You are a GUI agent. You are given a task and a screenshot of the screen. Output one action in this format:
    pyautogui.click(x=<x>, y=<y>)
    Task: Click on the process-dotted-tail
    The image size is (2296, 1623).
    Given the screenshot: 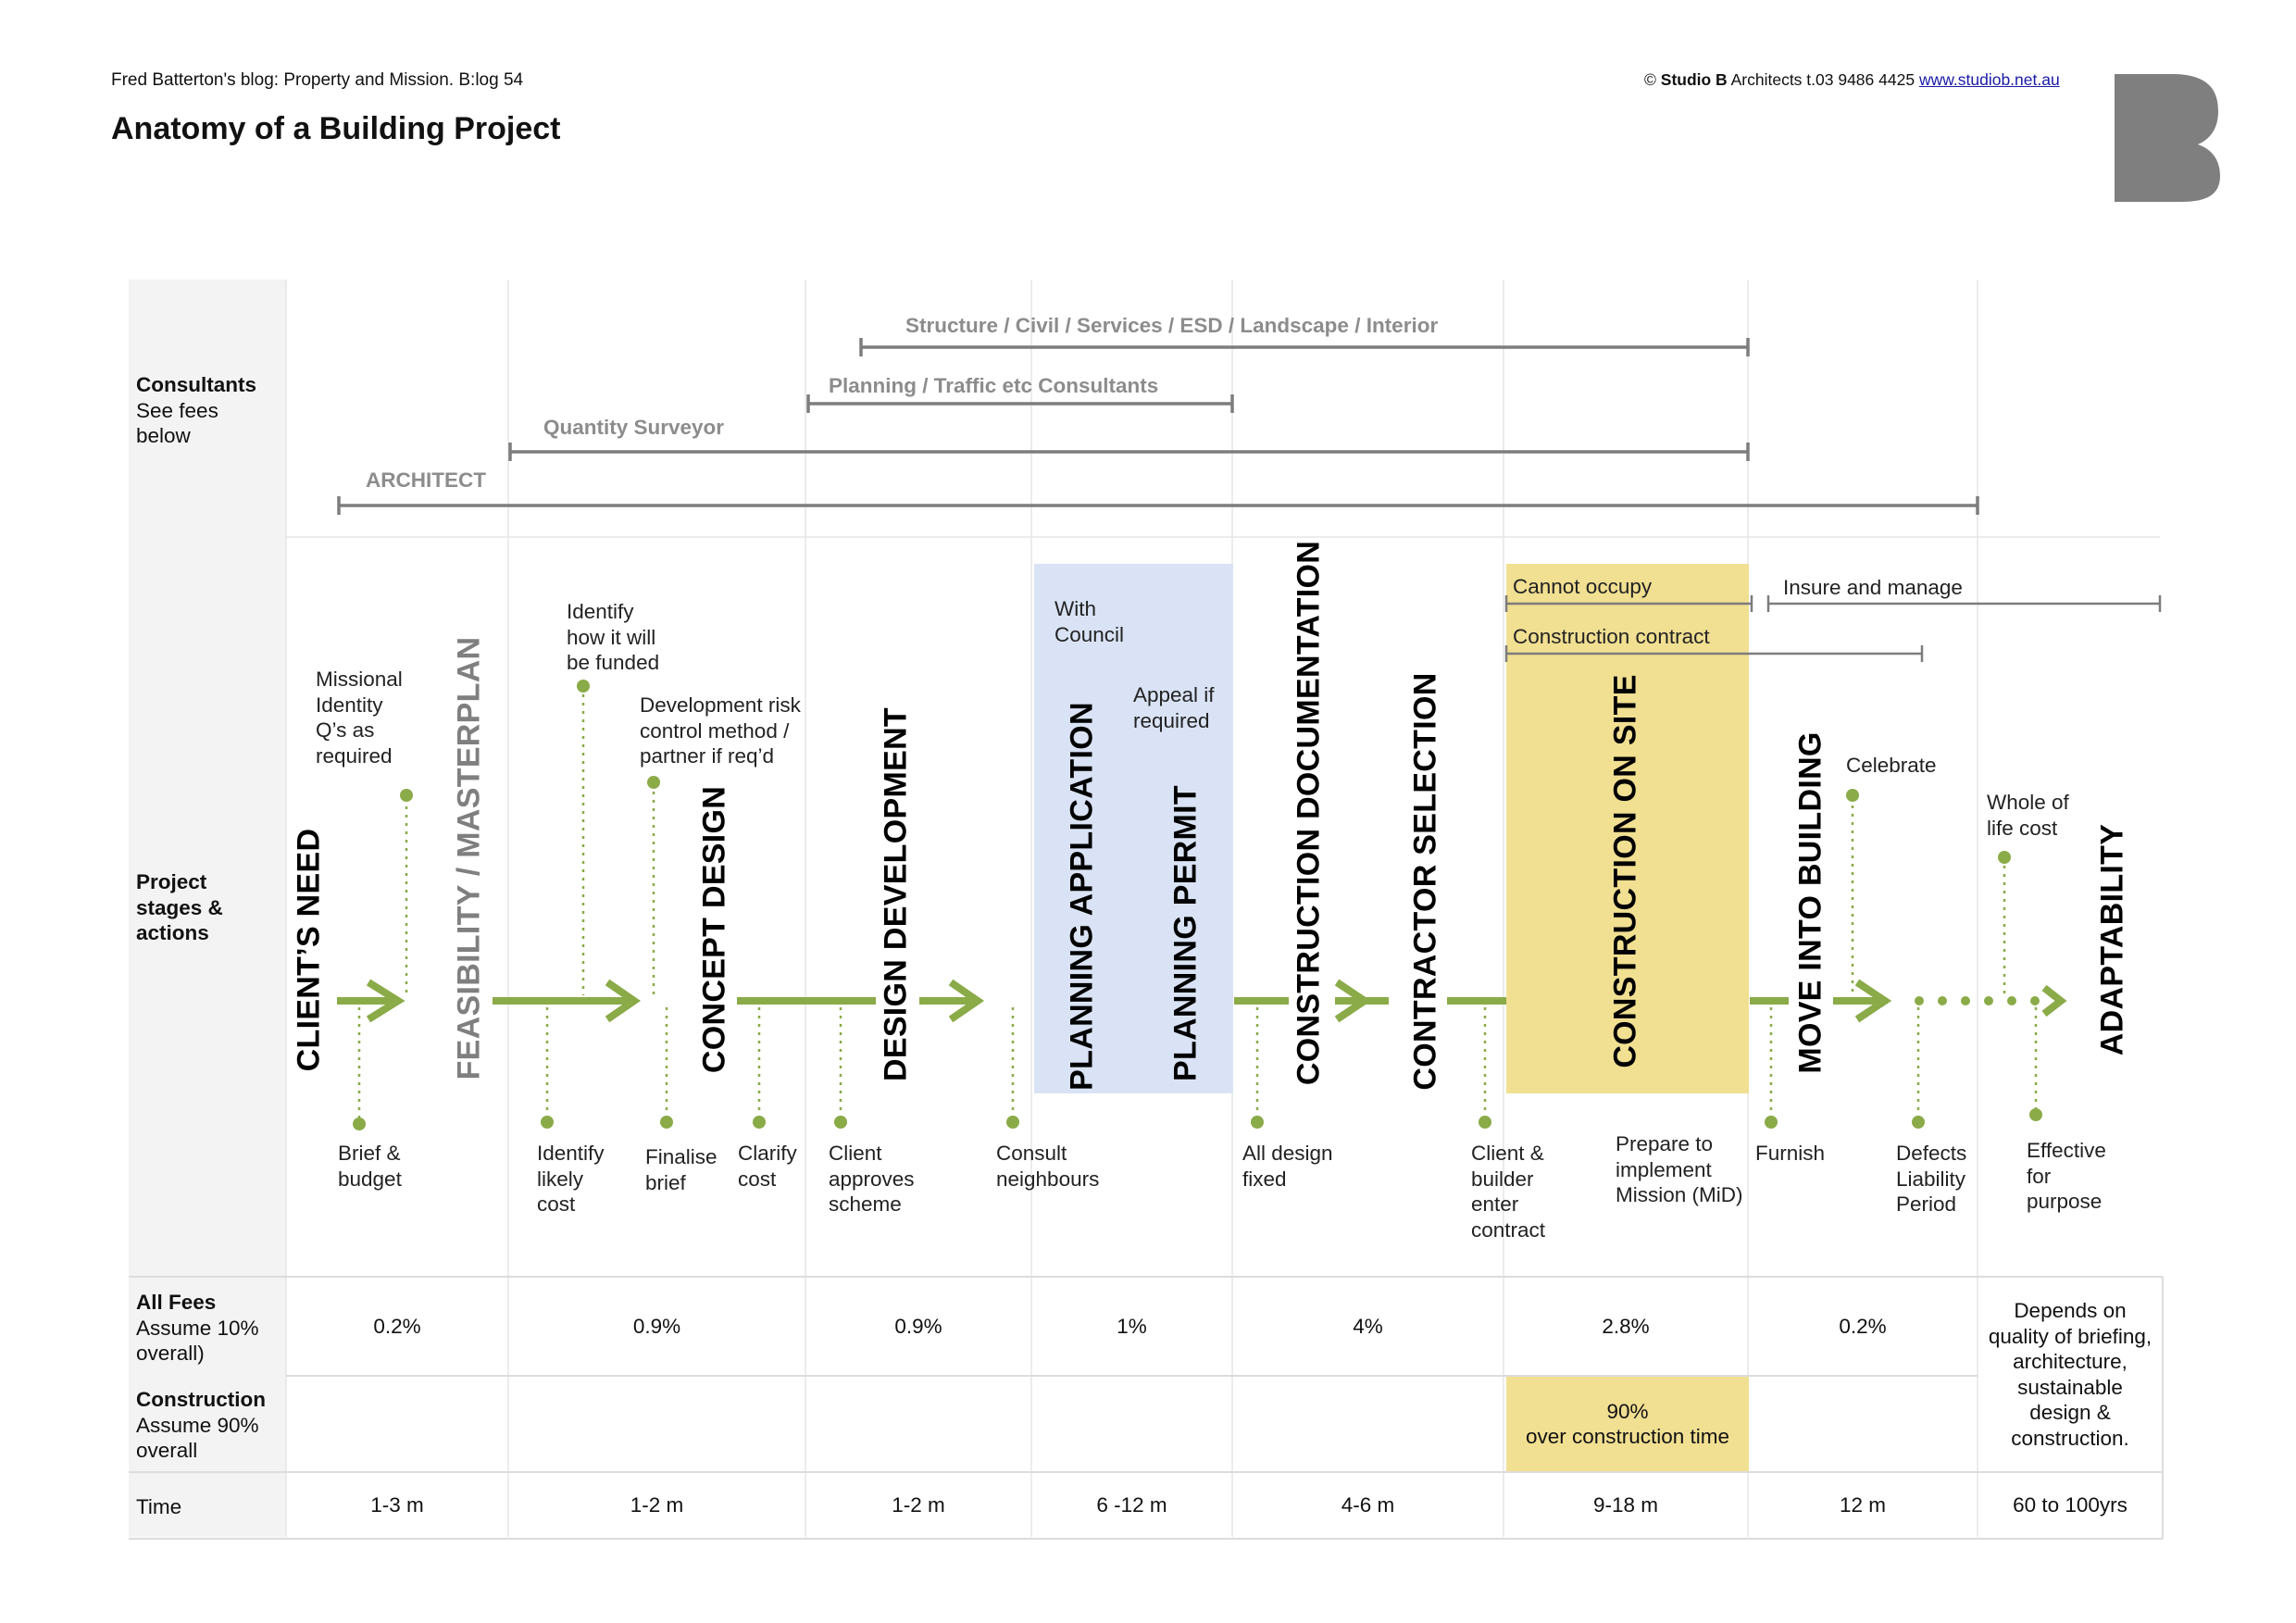 What is the action you would take?
    pyautogui.click(x=1977, y=1000)
    